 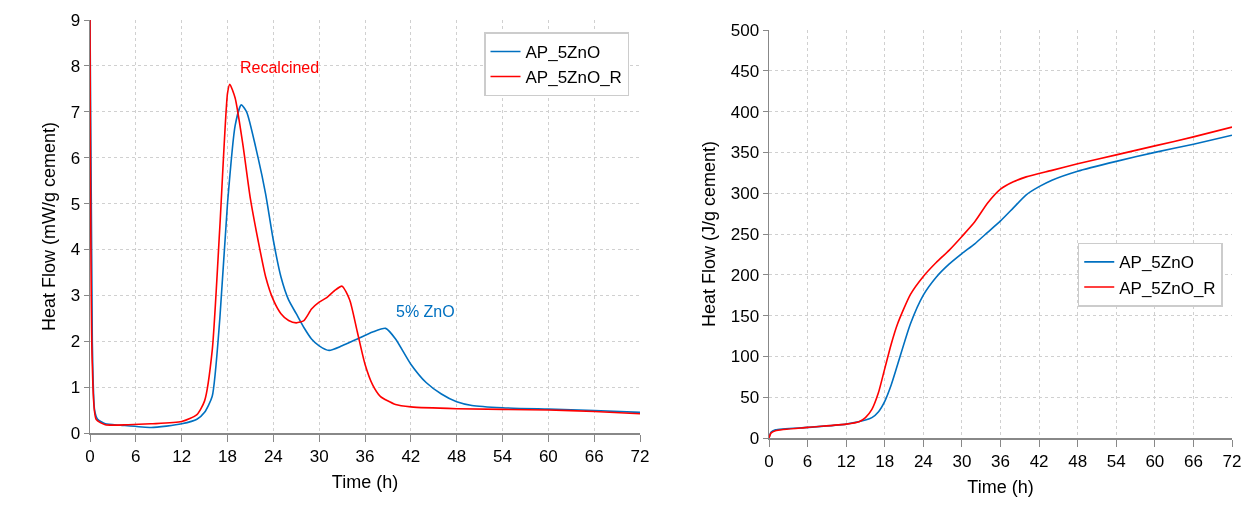 I want to click on y-tick-label: 200, so click(x=745, y=275).